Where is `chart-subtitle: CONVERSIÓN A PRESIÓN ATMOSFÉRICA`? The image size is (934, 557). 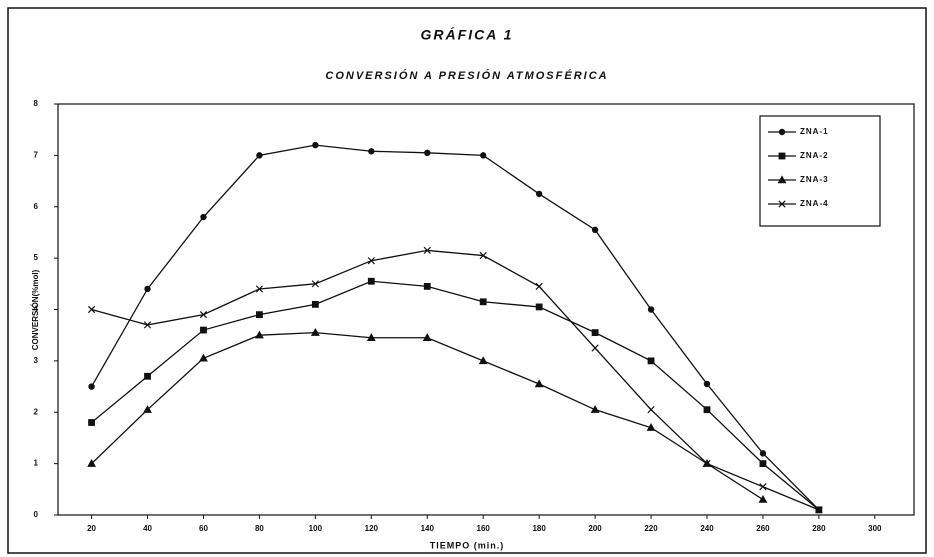
chart-subtitle: CONVERSIÓN A PRESIÓN ATMOSFÉRICA is located at coordinates (466, 75).